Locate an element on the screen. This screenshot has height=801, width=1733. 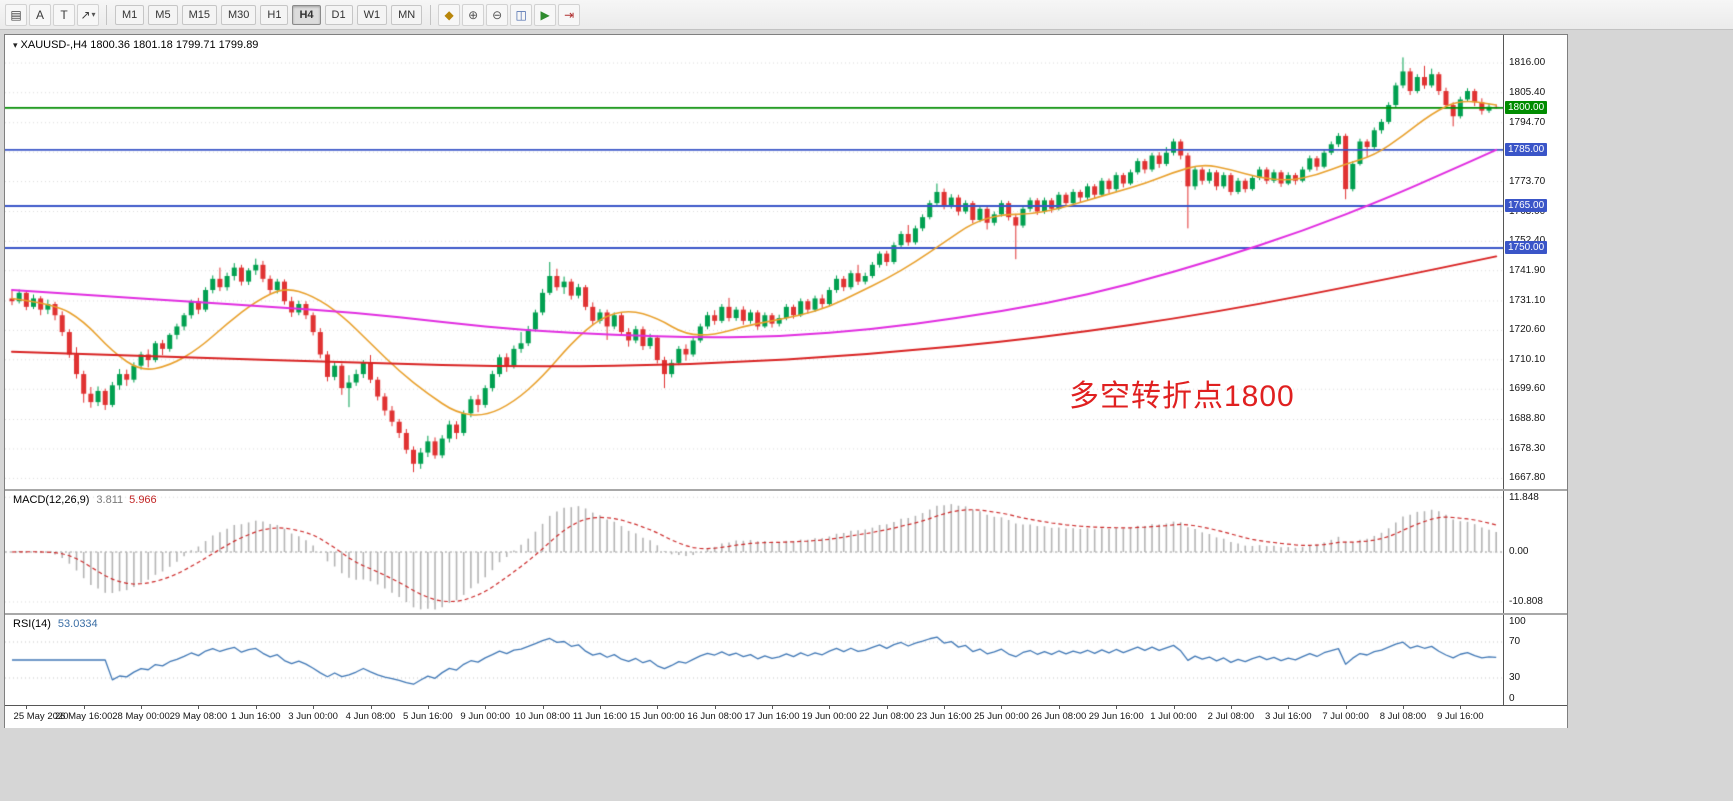
time-axis-label: 26 Jun 08:00 is located at coordinates (1059, 716).